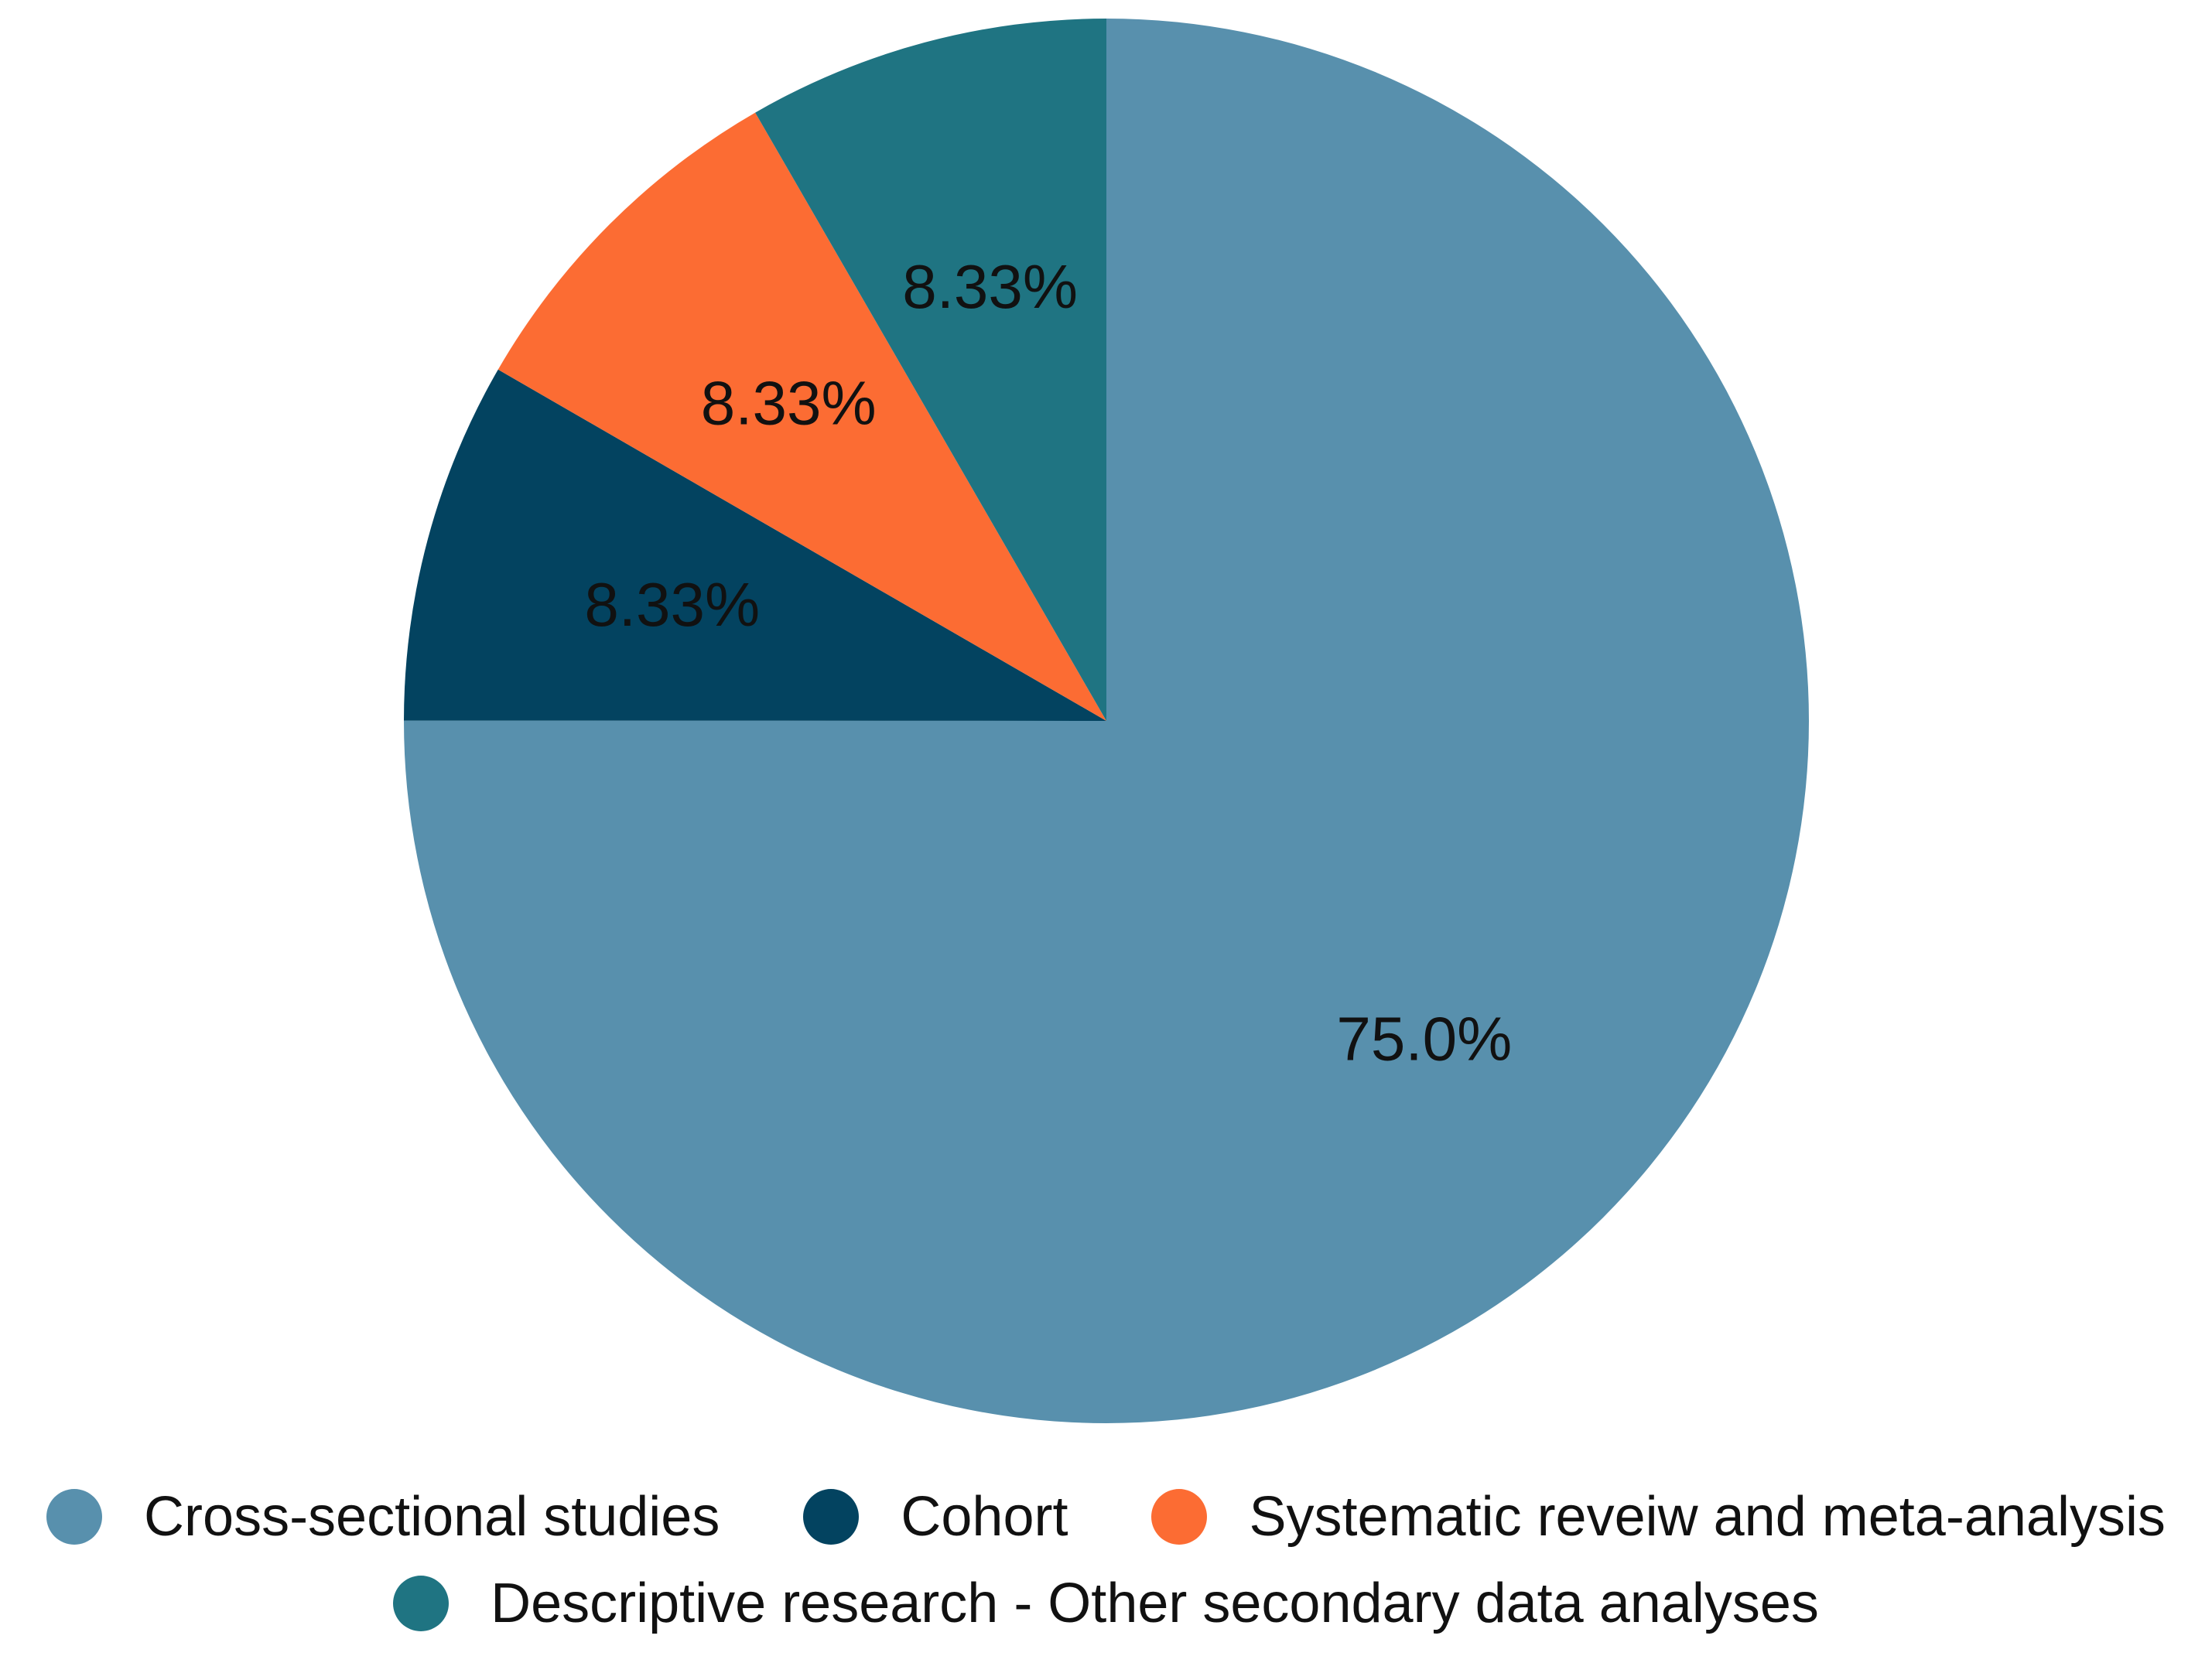  Describe the element at coordinates (985, 1517) in the screenshot. I see `legend-label-cohort: Cohort` at that location.